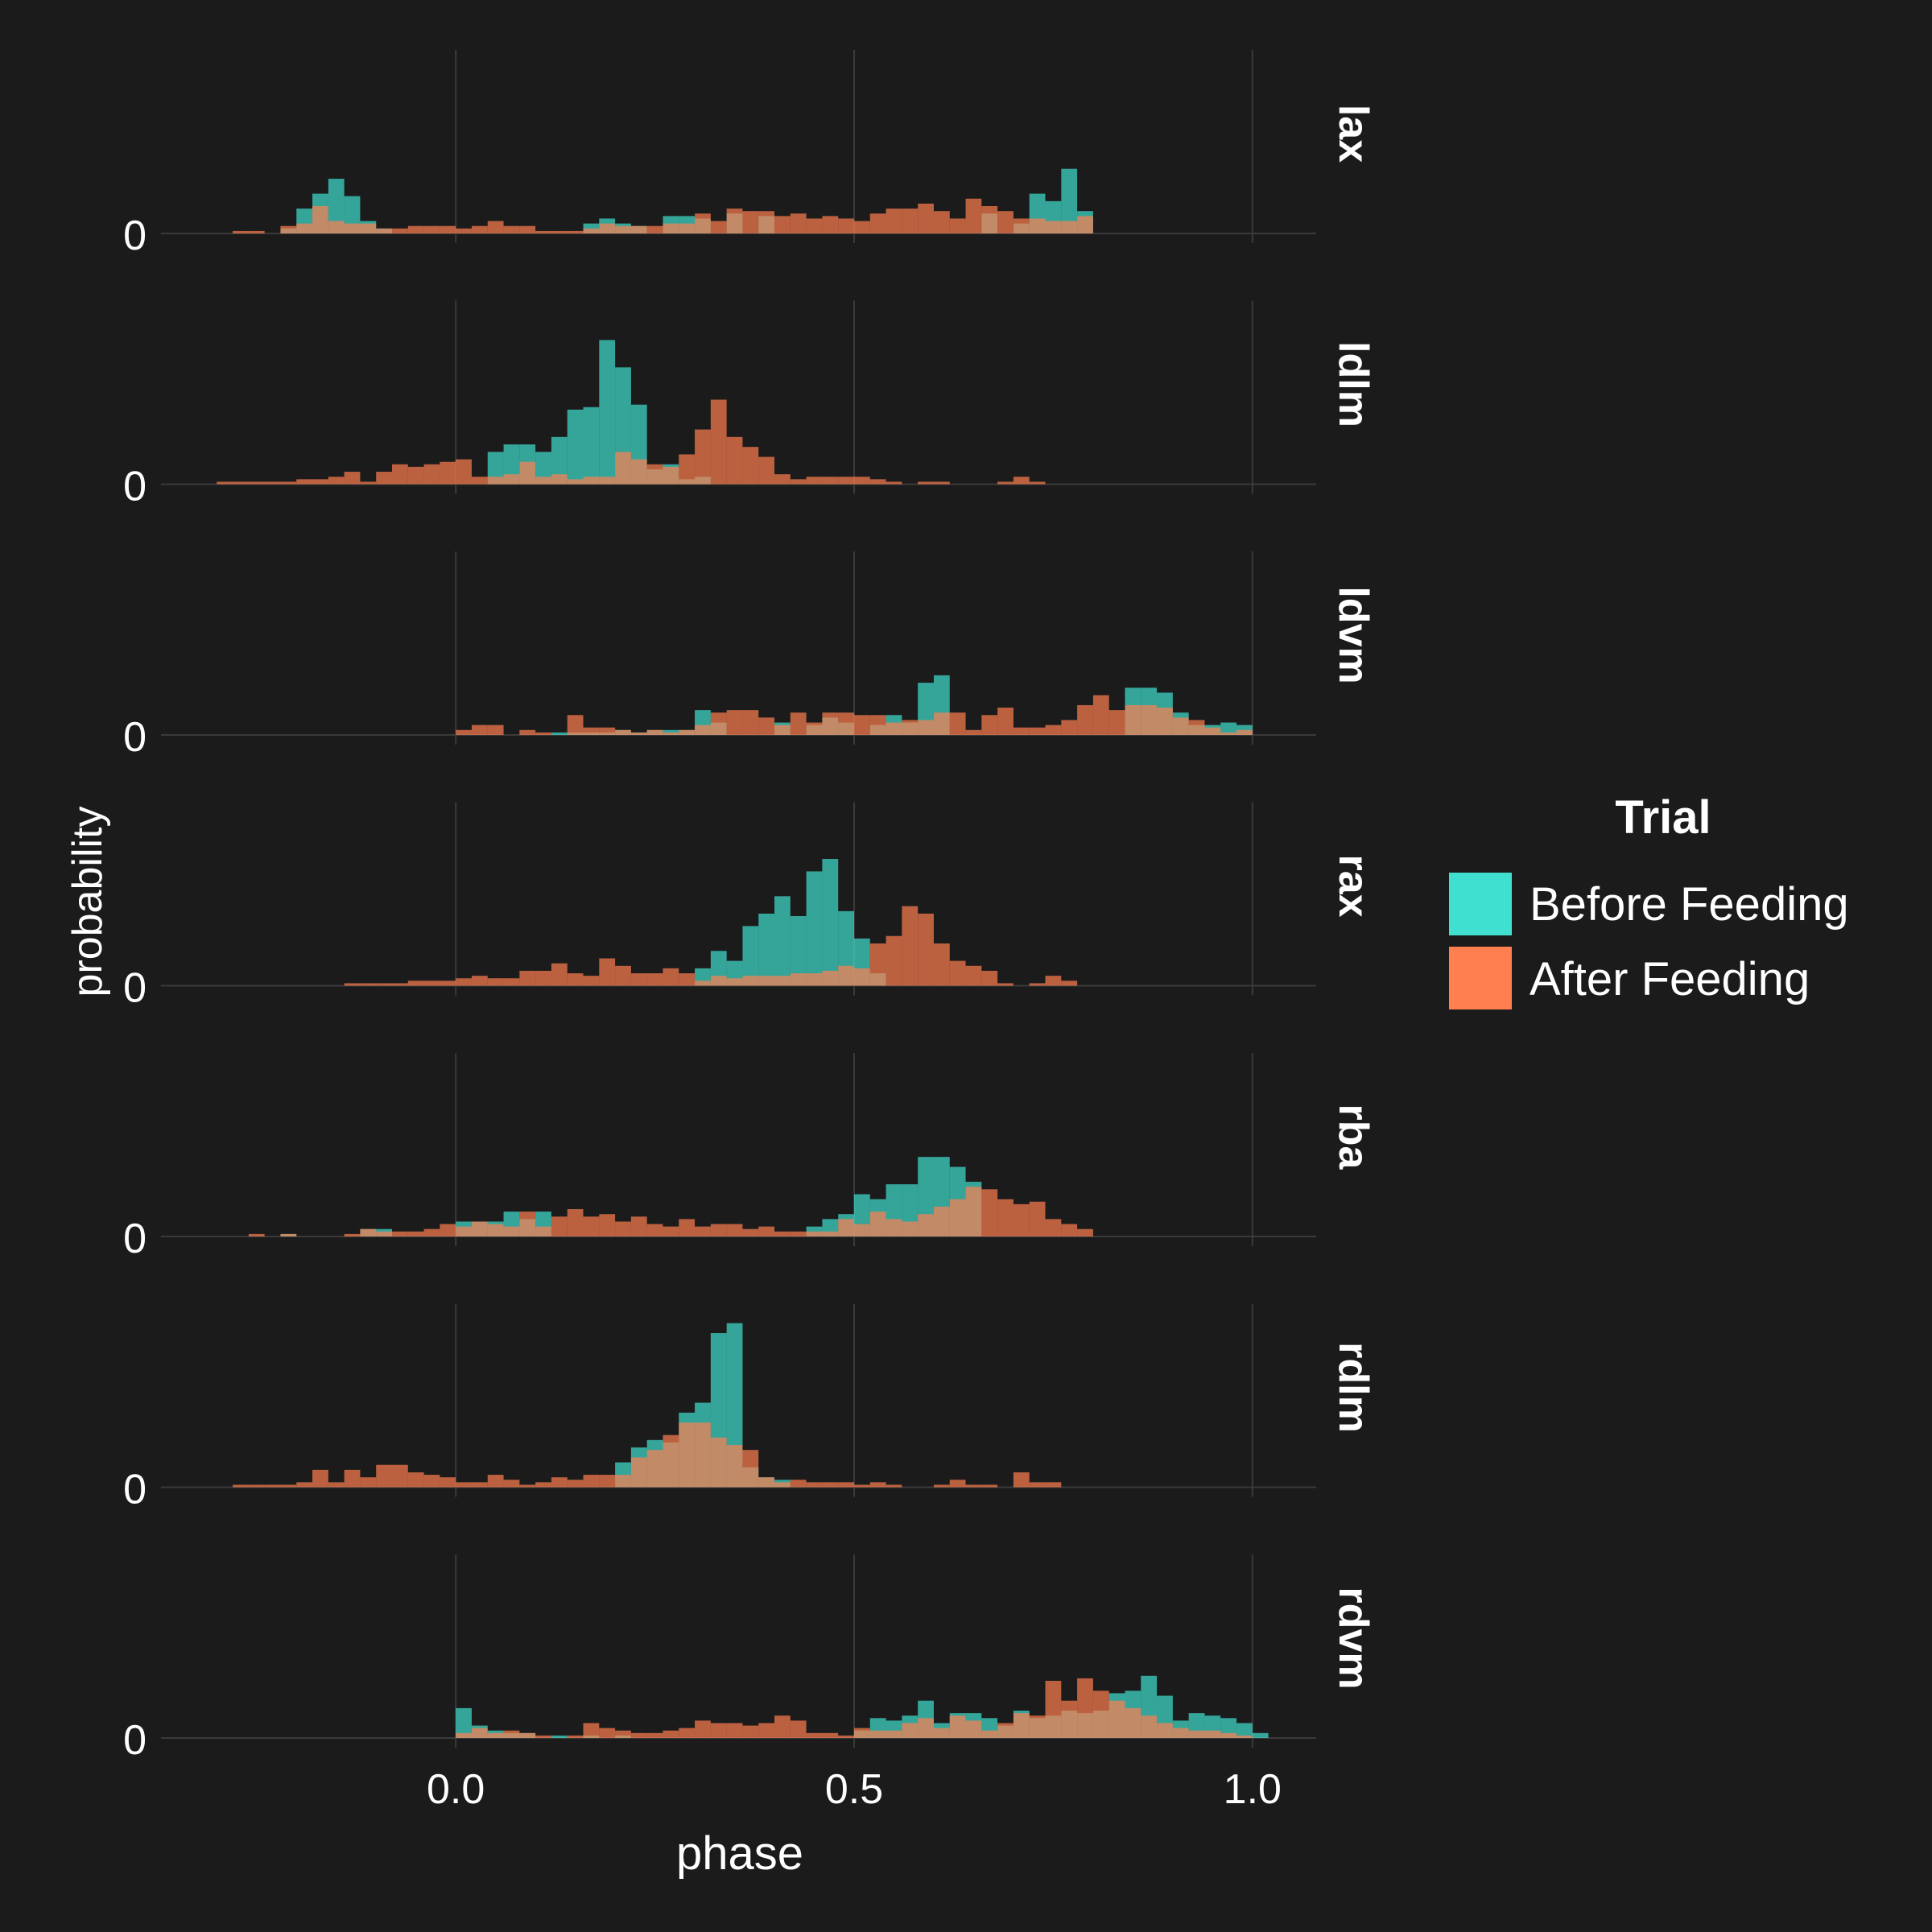 This screenshot has width=1932, height=1932. What do you see at coordinates (854, 1789) in the screenshot?
I see `x-tick-label: 0.5` at bounding box center [854, 1789].